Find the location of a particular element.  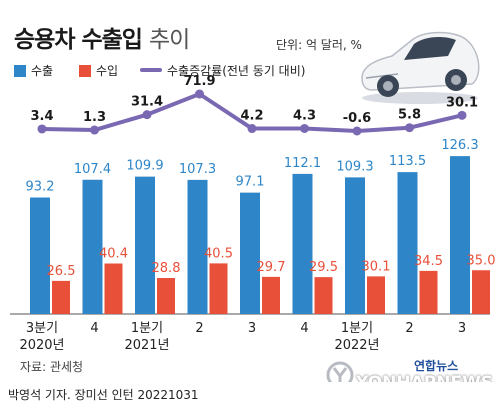

import-value-label: 28.8 is located at coordinates (166, 268).